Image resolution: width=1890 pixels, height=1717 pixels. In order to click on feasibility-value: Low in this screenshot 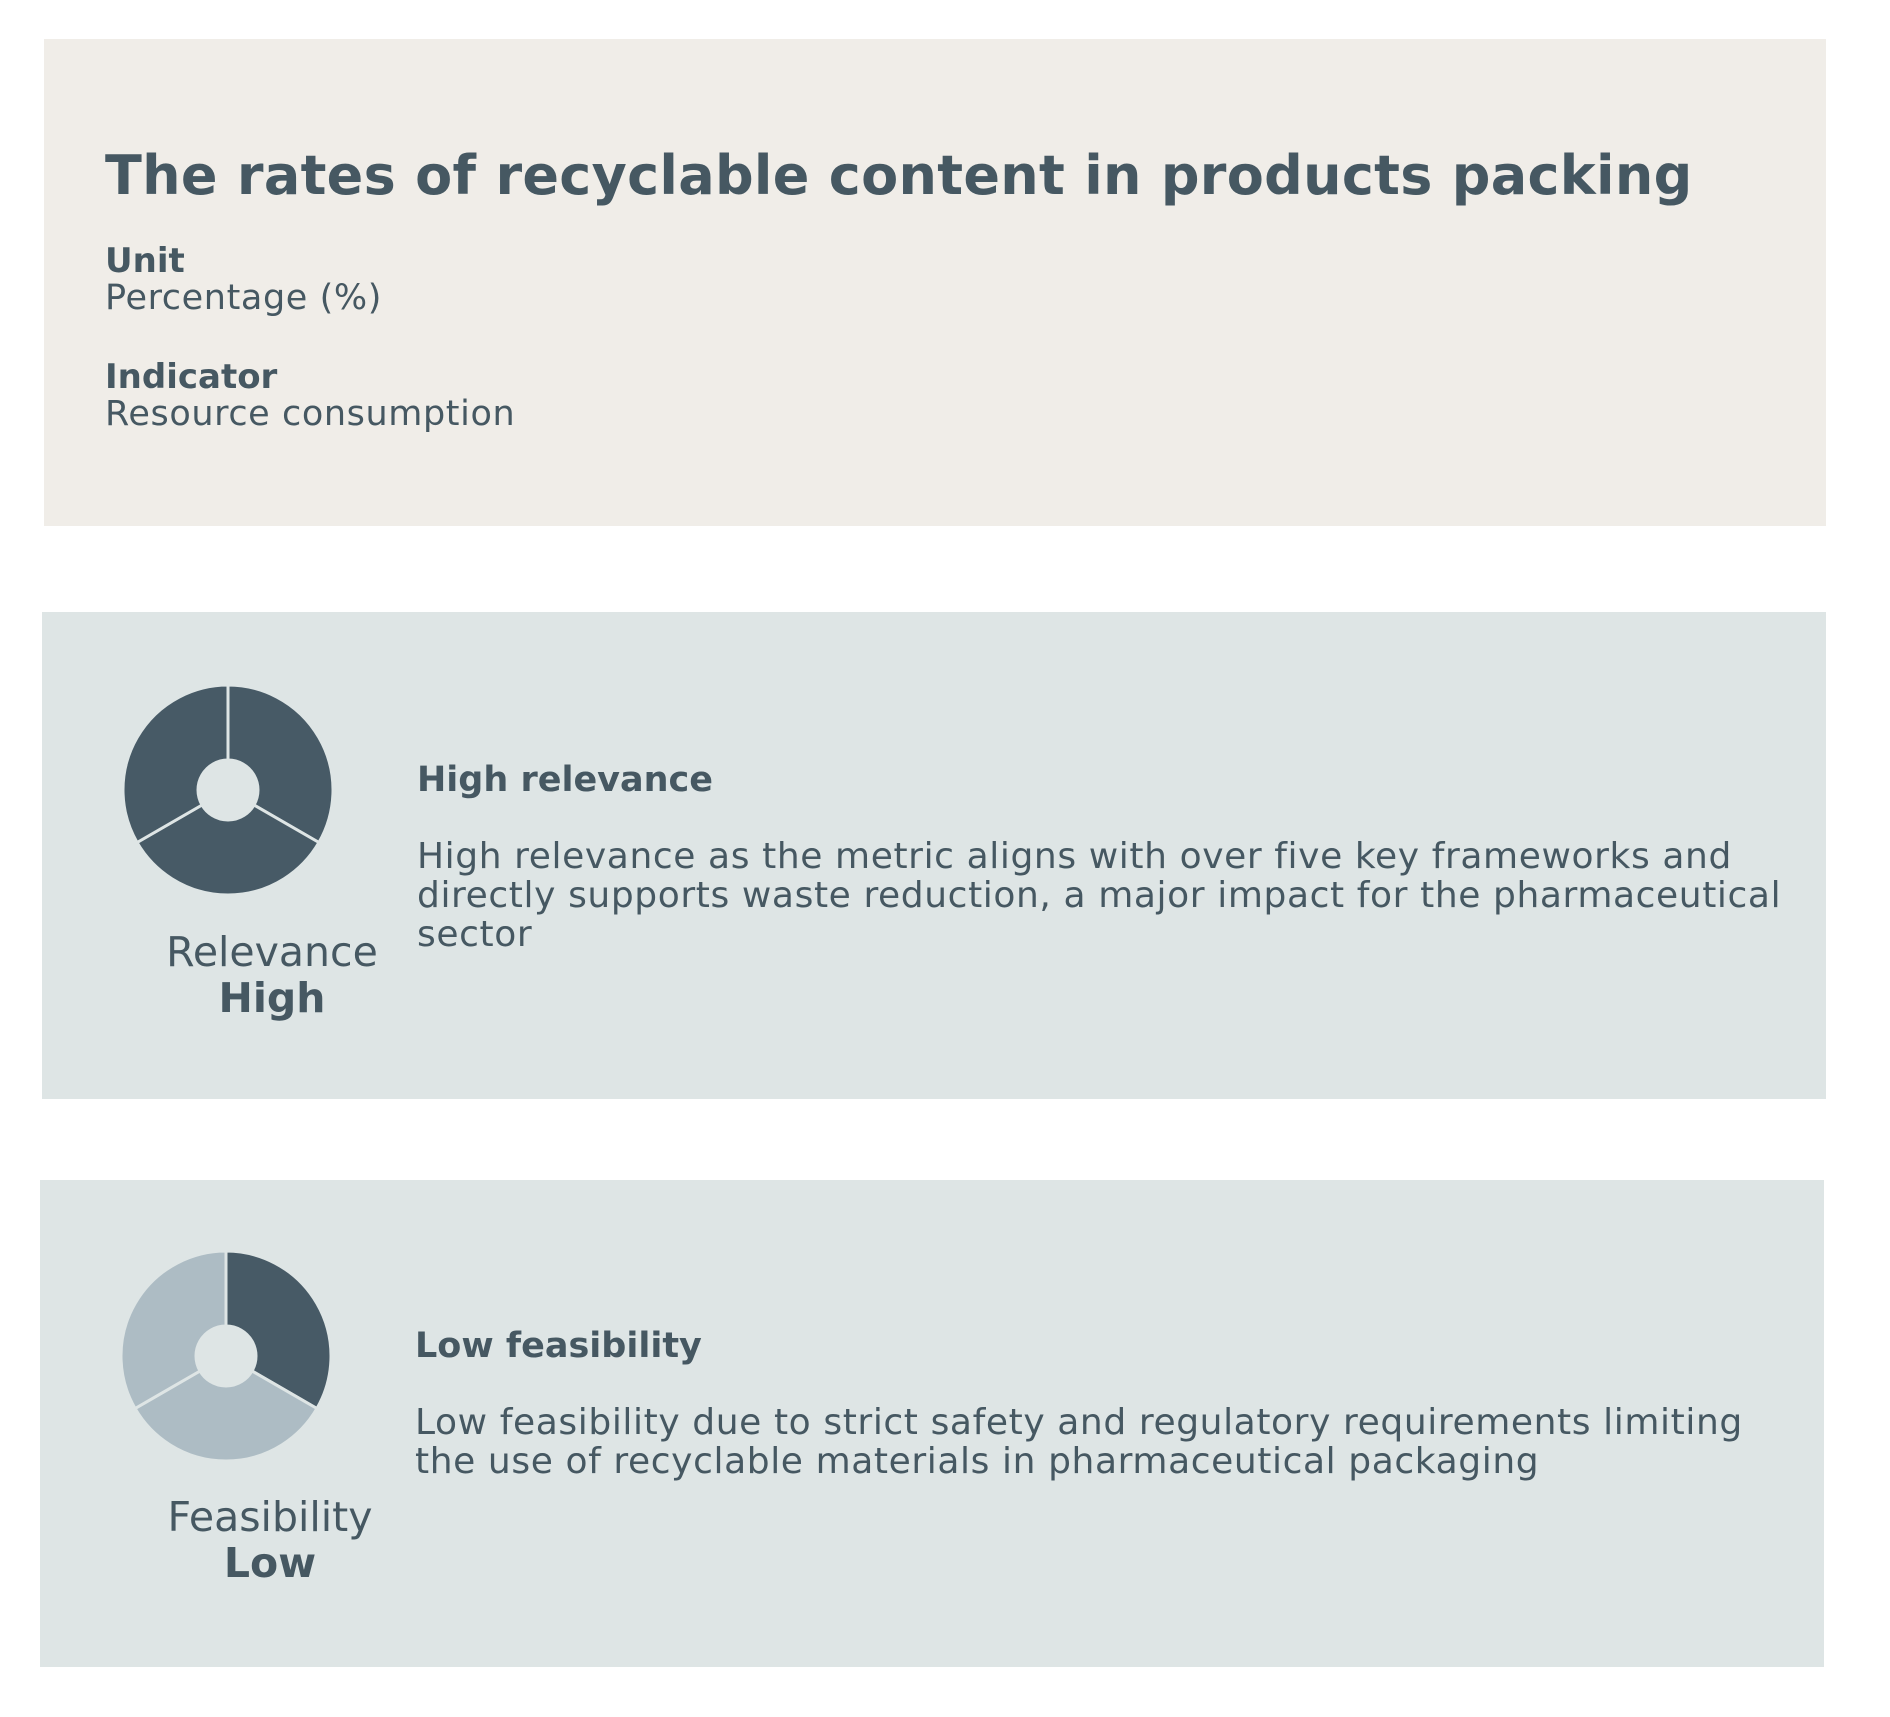, I will do `click(270, 1563)`.